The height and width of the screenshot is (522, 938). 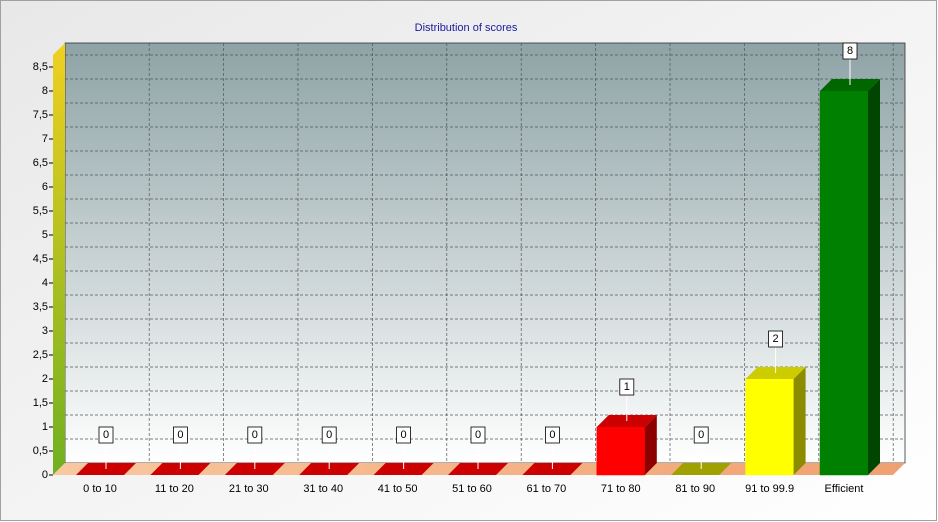 What do you see at coordinates (466, 28) in the screenshot?
I see `chart-title: Distribution of scores` at bounding box center [466, 28].